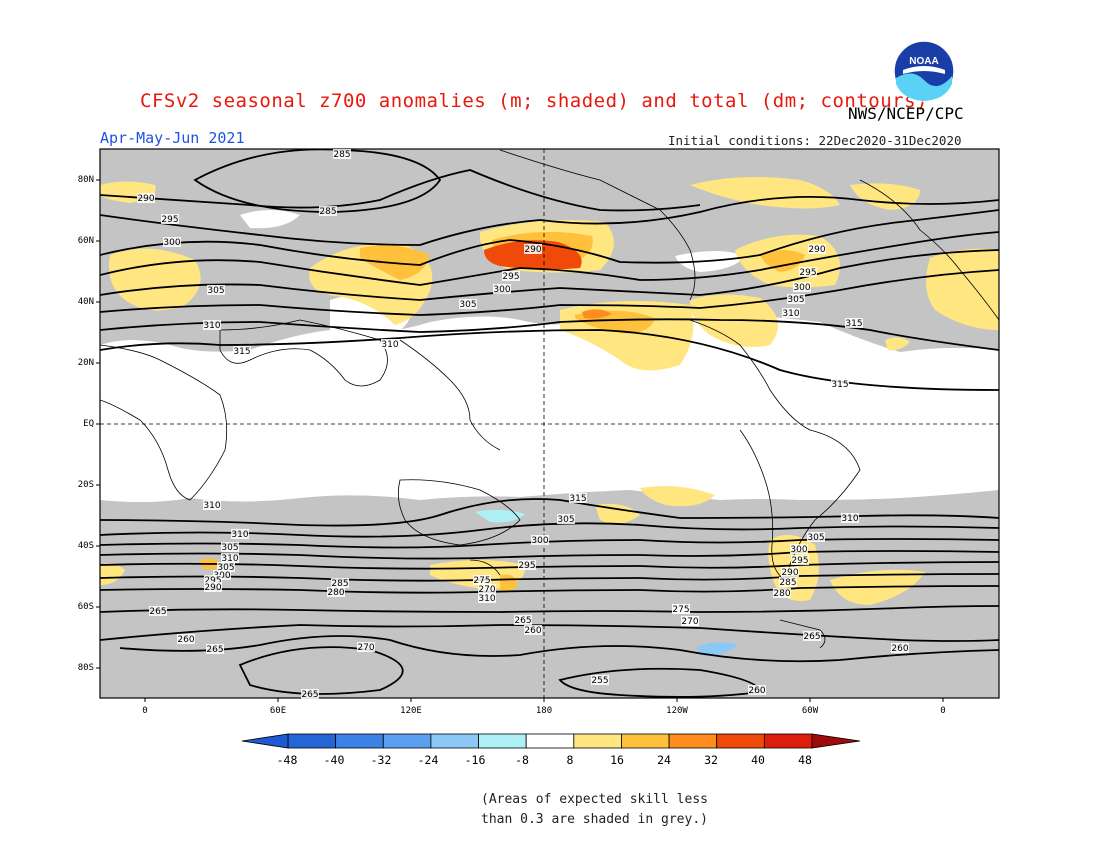 The height and width of the screenshot is (850, 1100). Describe the element at coordinates (334, 760) in the screenshot. I see `colorbar-label: -40` at that location.